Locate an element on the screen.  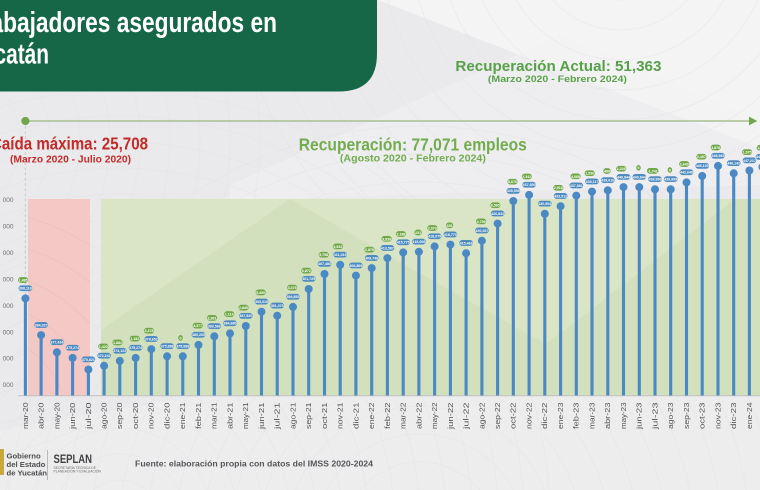
svg-text: 1,485 is located at coordinates (23, 280).